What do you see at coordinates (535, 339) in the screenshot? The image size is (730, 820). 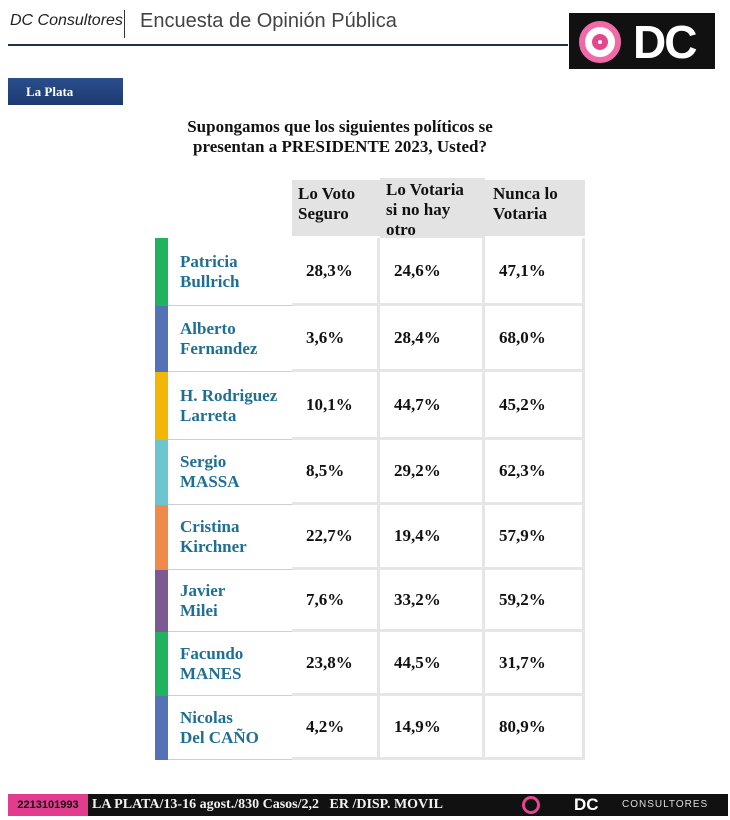 I see `table-cell: 68,0%` at bounding box center [535, 339].